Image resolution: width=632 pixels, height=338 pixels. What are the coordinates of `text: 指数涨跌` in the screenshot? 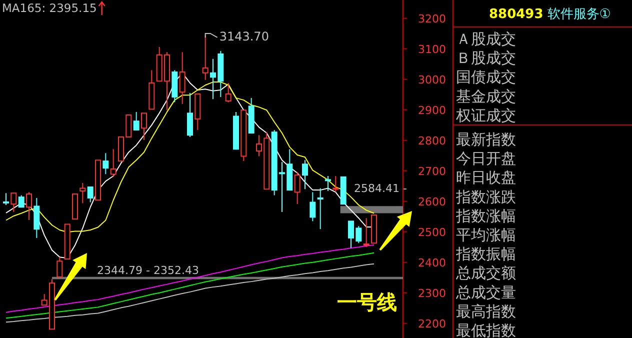 It's located at (485, 197).